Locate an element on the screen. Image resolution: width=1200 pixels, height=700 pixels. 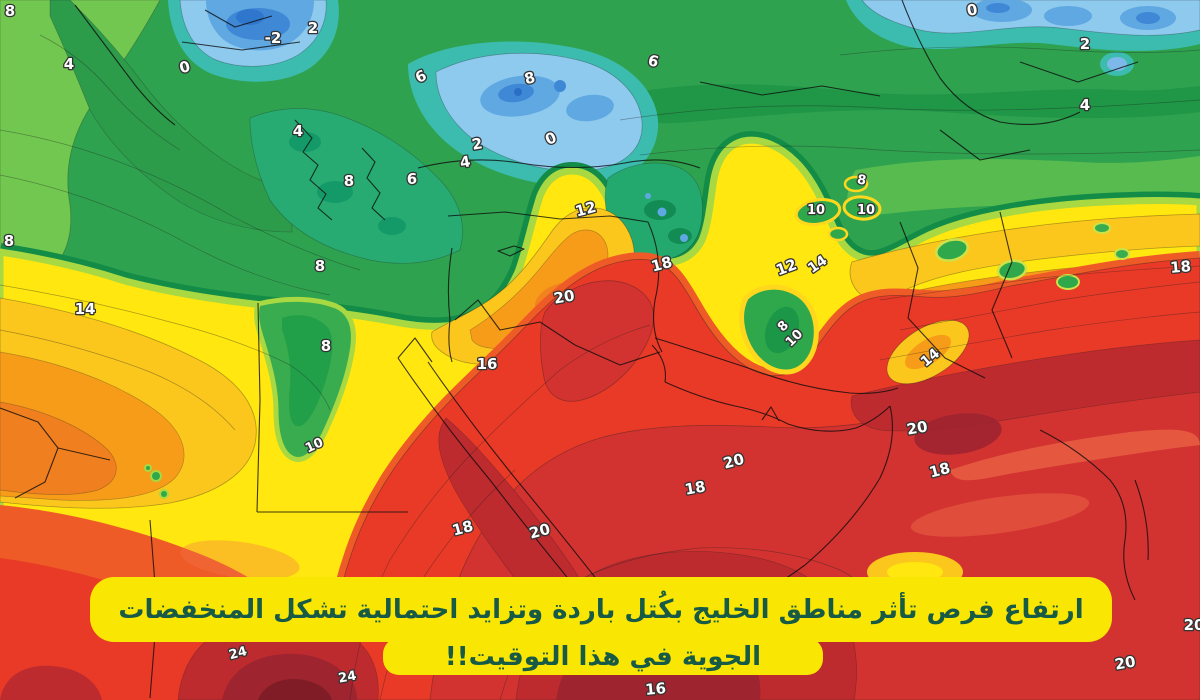
headline-line-2: الجوية في هذا التوقيت!! is located at coordinates (603, 656).